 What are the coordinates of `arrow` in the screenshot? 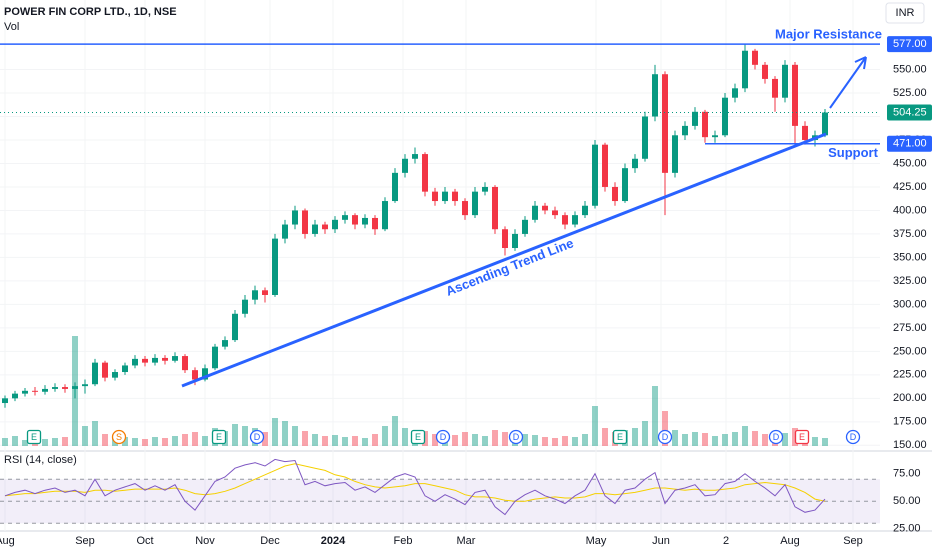 It's located at (848, 82).